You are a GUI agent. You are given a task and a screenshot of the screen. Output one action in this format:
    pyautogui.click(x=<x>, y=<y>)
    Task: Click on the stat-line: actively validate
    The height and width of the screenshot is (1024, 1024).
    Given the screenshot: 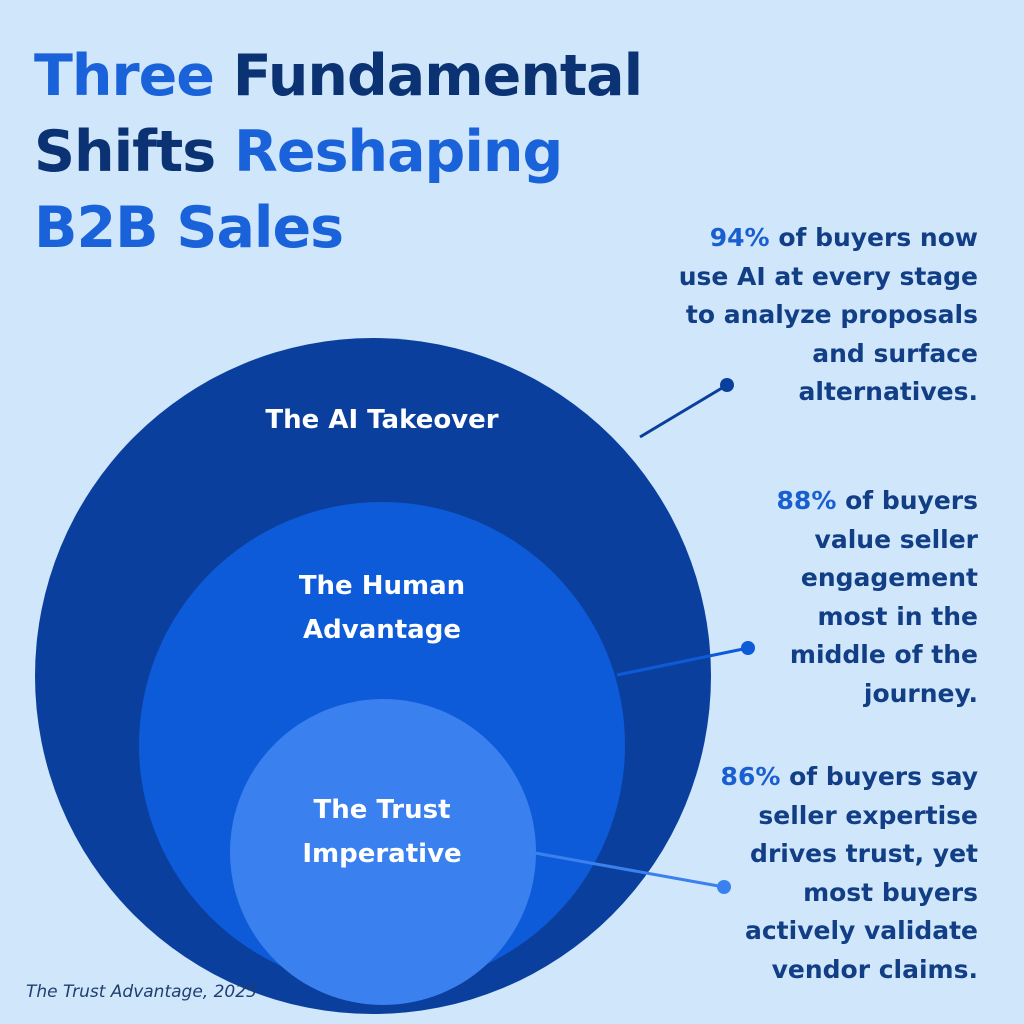 What is the action you would take?
    pyautogui.click(x=861, y=930)
    